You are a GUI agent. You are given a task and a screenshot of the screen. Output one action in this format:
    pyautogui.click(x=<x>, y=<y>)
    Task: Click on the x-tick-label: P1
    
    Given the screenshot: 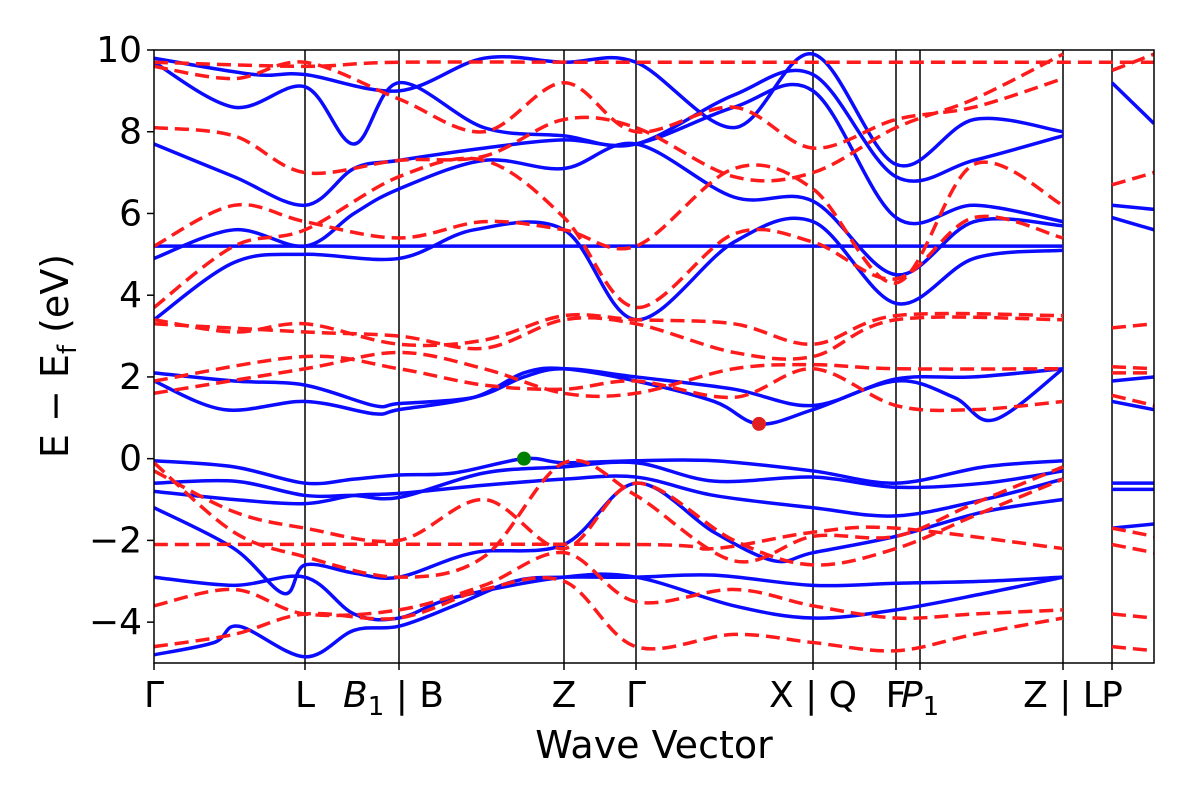 What is the action you would take?
    pyautogui.click(x=920, y=698)
    